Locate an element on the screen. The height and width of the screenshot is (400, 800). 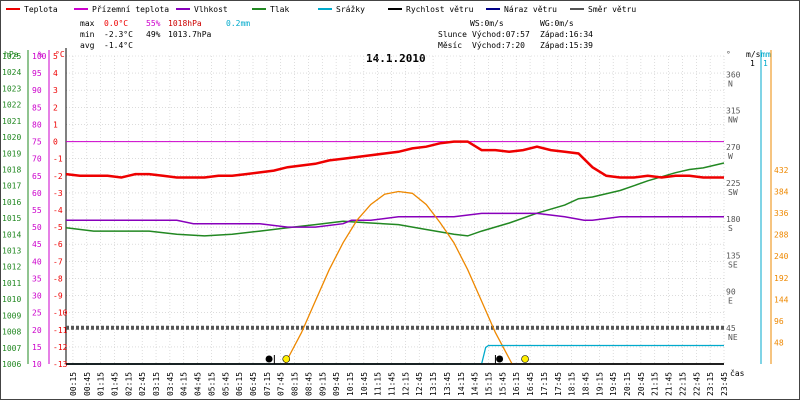
moonrise-marker is located at coordinates (269, 359).